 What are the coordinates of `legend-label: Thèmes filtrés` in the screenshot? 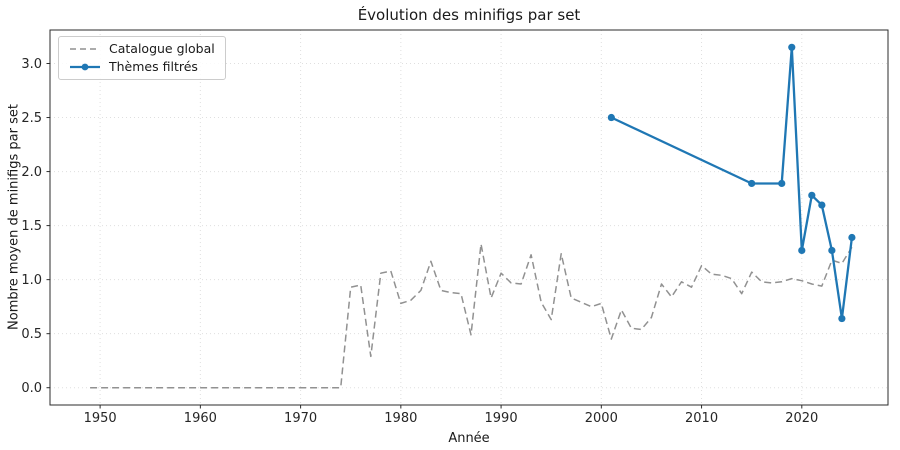 It's located at (153, 66).